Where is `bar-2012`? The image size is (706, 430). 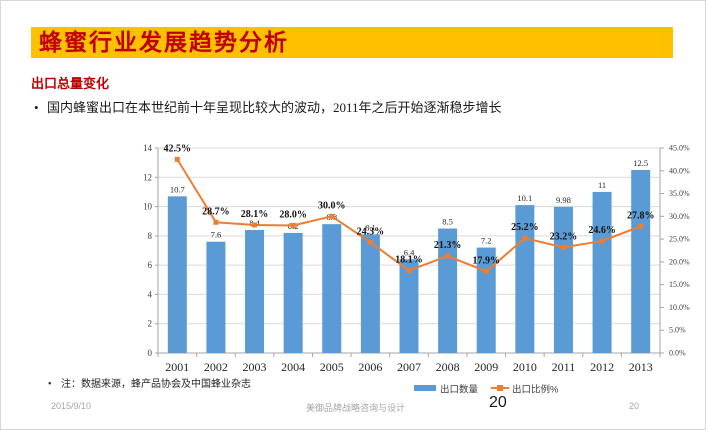
bar-2012 is located at coordinates (602, 272).